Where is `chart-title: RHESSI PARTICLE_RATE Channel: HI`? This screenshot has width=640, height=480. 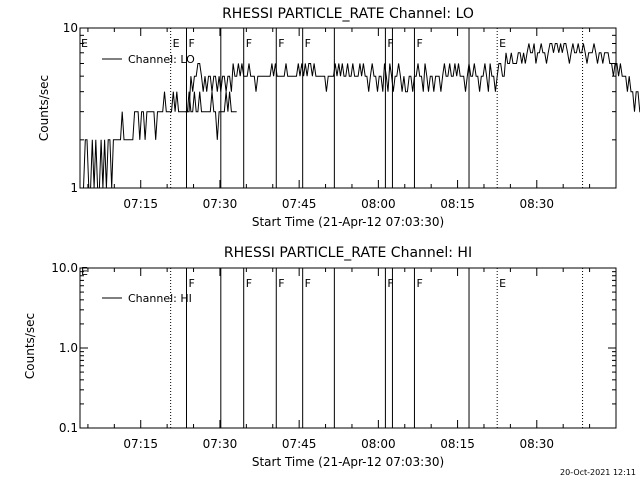 chart-title: RHESSI PARTICLE_RATE Channel: HI is located at coordinates (348, 253).